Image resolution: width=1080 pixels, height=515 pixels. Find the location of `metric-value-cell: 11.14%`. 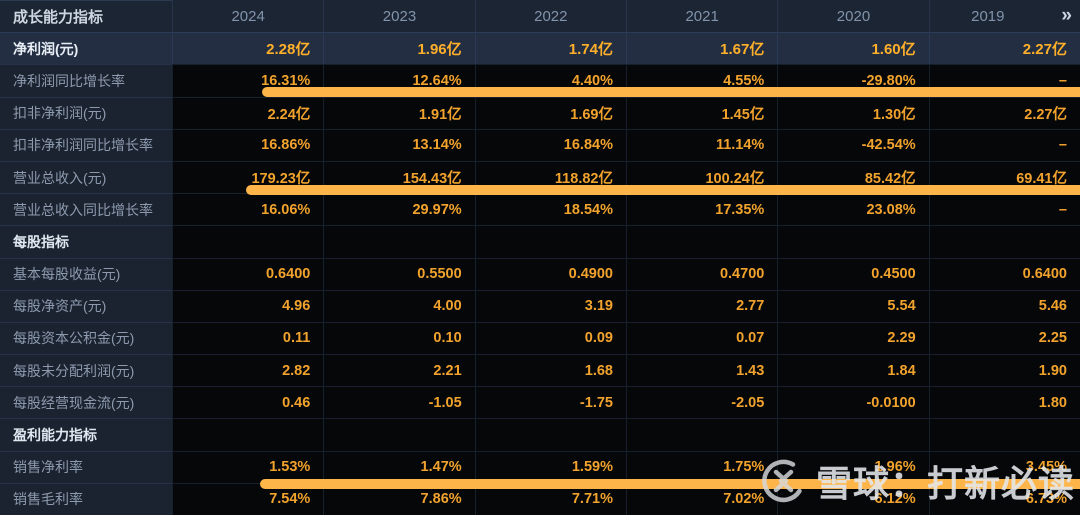

metric-value-cell: 11.14% is located at coordinates (701, 144).